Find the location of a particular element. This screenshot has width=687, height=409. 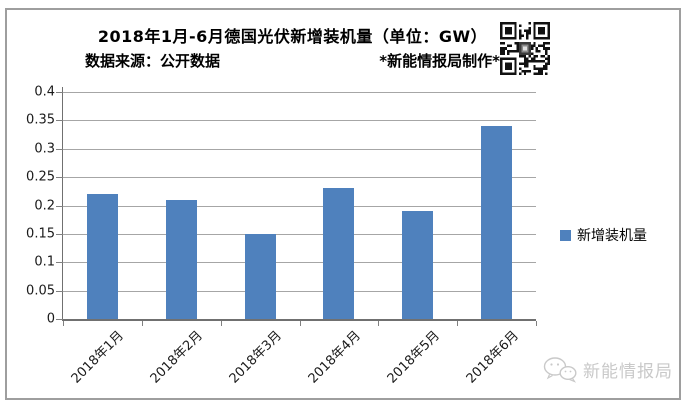

legend-label: 新增装机量 is located at coordinates (612, 236).